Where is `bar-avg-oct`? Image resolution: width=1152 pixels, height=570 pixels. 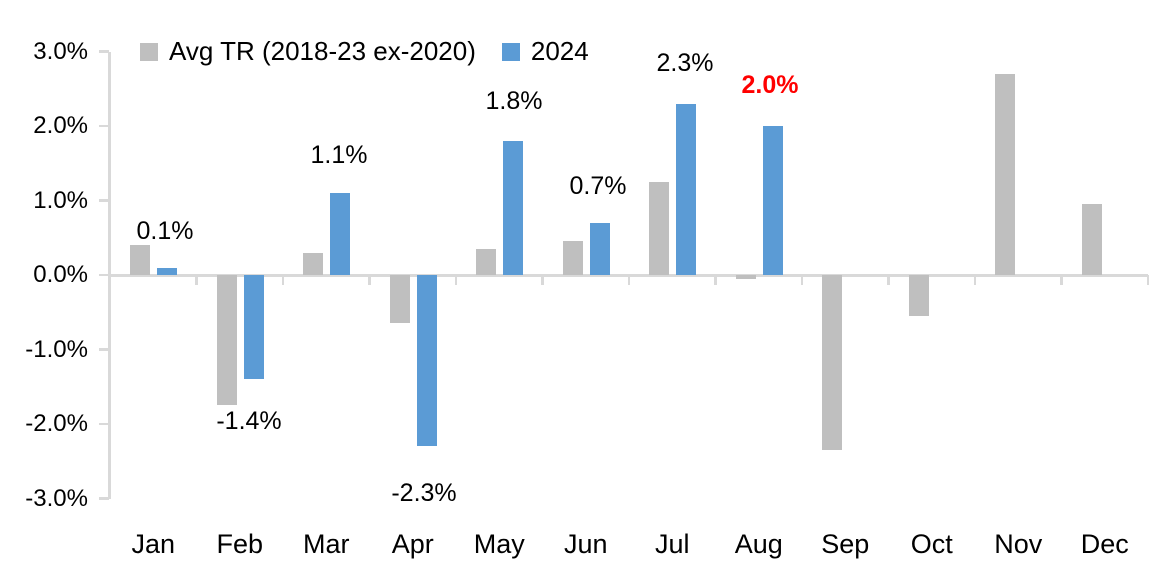 bar-avg-oct is located at coordinates (918, 295).